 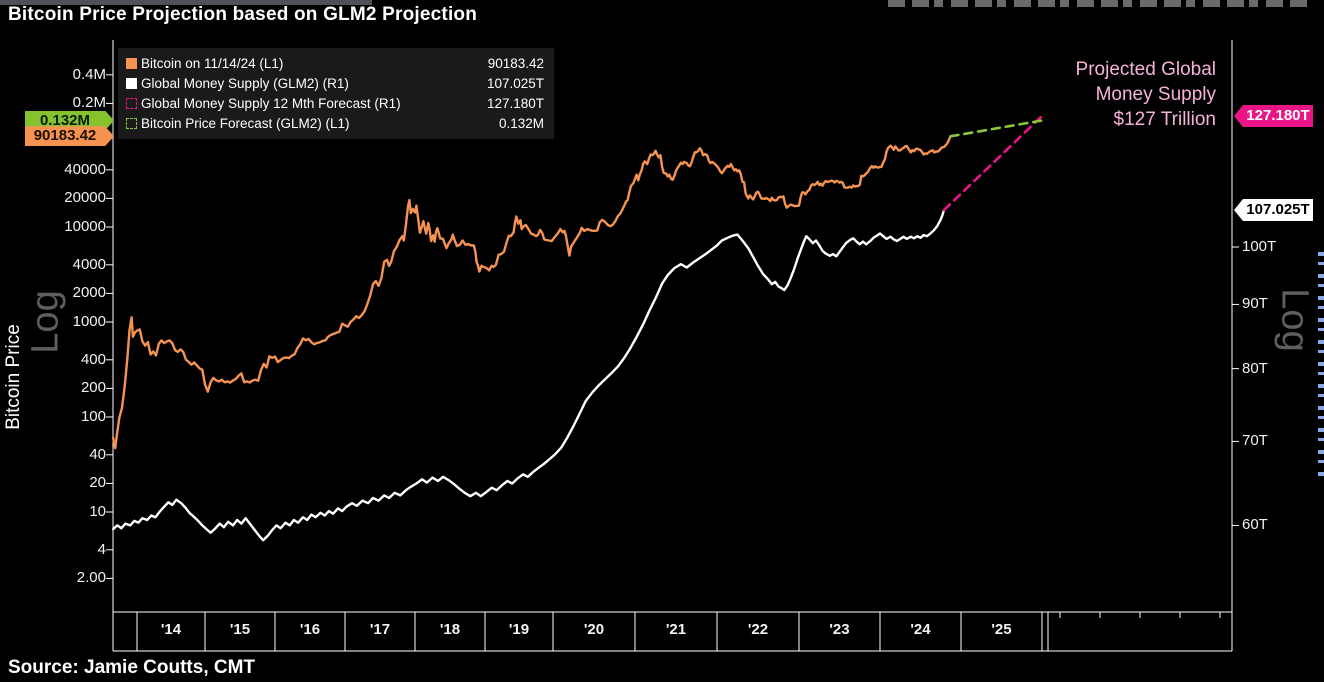 I want to click on left-axis-tick-label: 0.2M, so click(x=89, y=103).